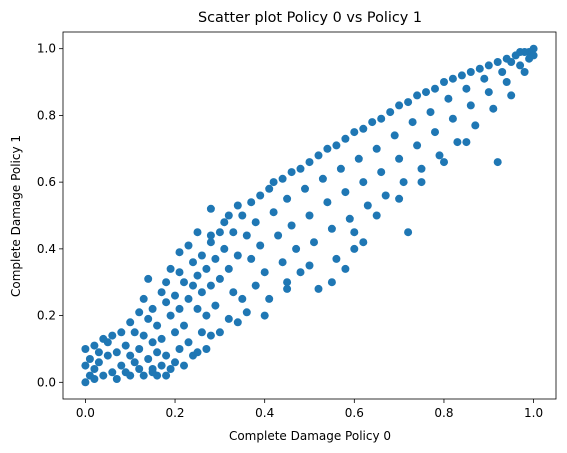 This screenshot has width=567, height=453. Describe the element at coordinates (310, 436) in the screenshot. I see `x-axis-label: Complete Damage Policy 0` at that location.